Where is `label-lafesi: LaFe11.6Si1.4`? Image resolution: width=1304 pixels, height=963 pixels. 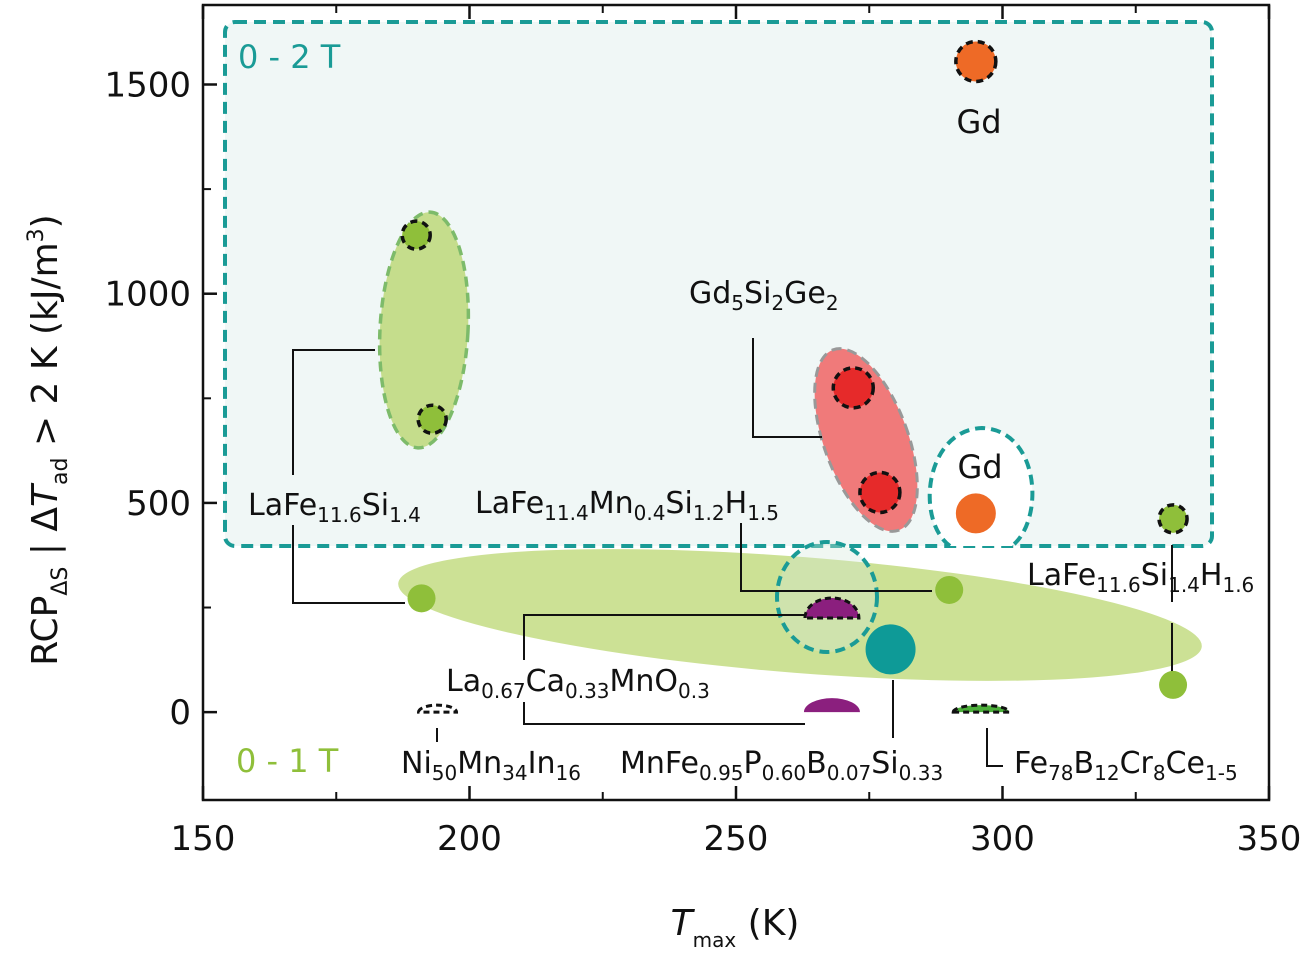 label-lafesi: LaFe11.6Si1.4 is located at coordinates (334, 507).